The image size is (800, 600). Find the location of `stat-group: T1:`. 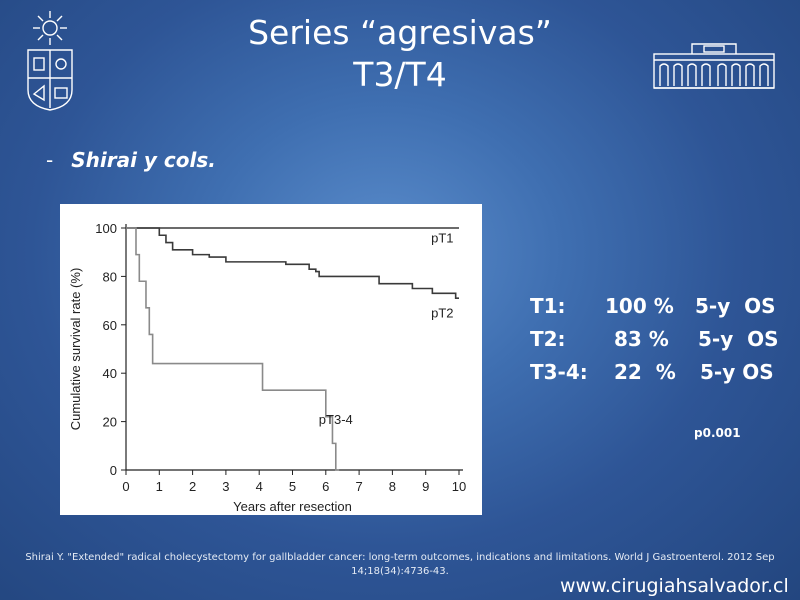

stat-group: T1: is located at coordinates (548, 306).